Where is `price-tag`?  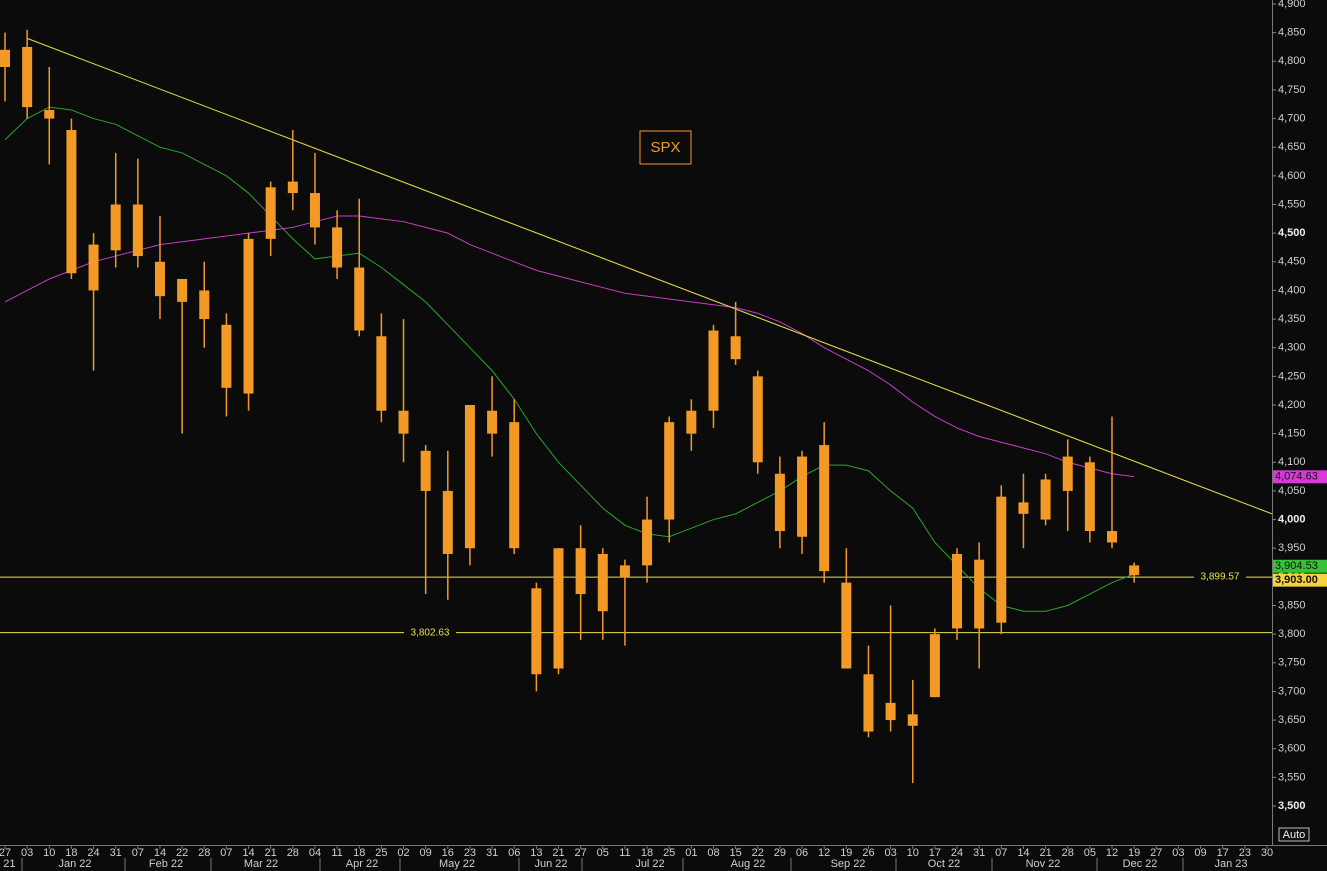 price-tag is located at coordinates (1300, 580).